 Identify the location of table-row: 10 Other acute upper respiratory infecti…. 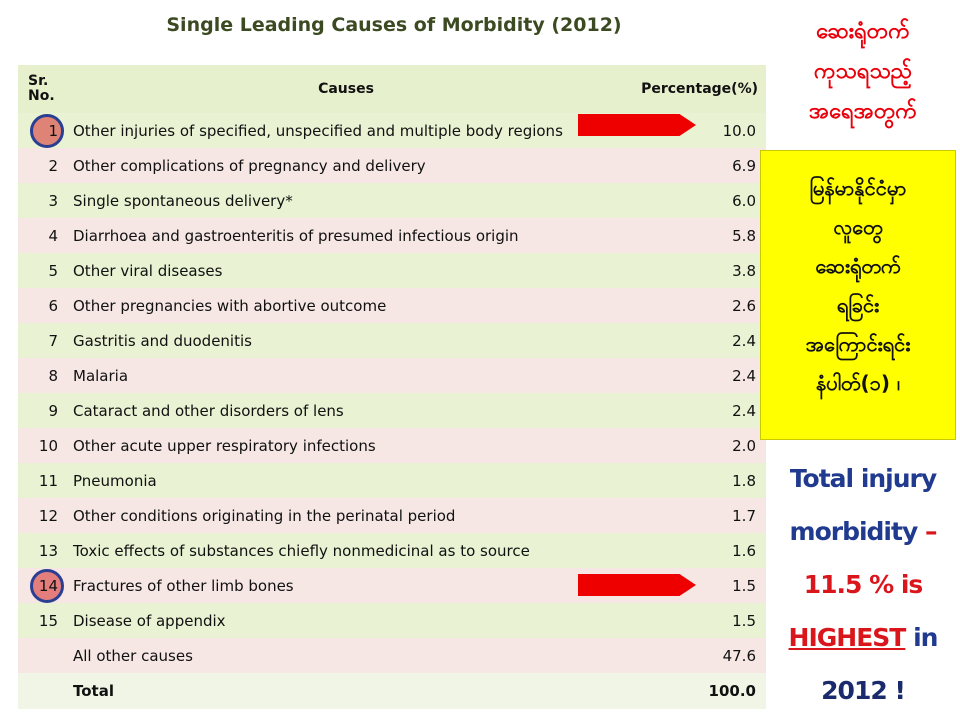
(392, 445).